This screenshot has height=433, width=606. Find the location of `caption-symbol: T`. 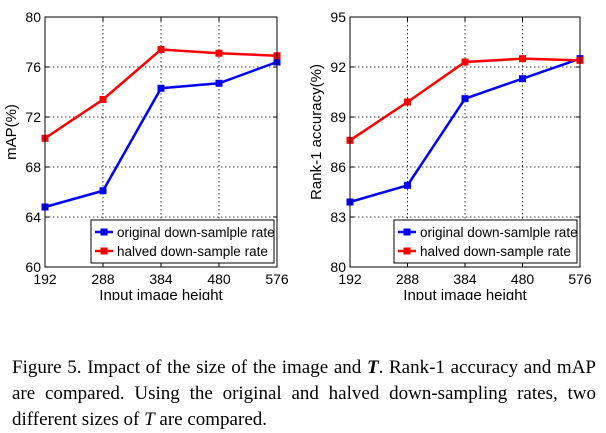

caption-symbol: T is located at coordinates (372, 367).